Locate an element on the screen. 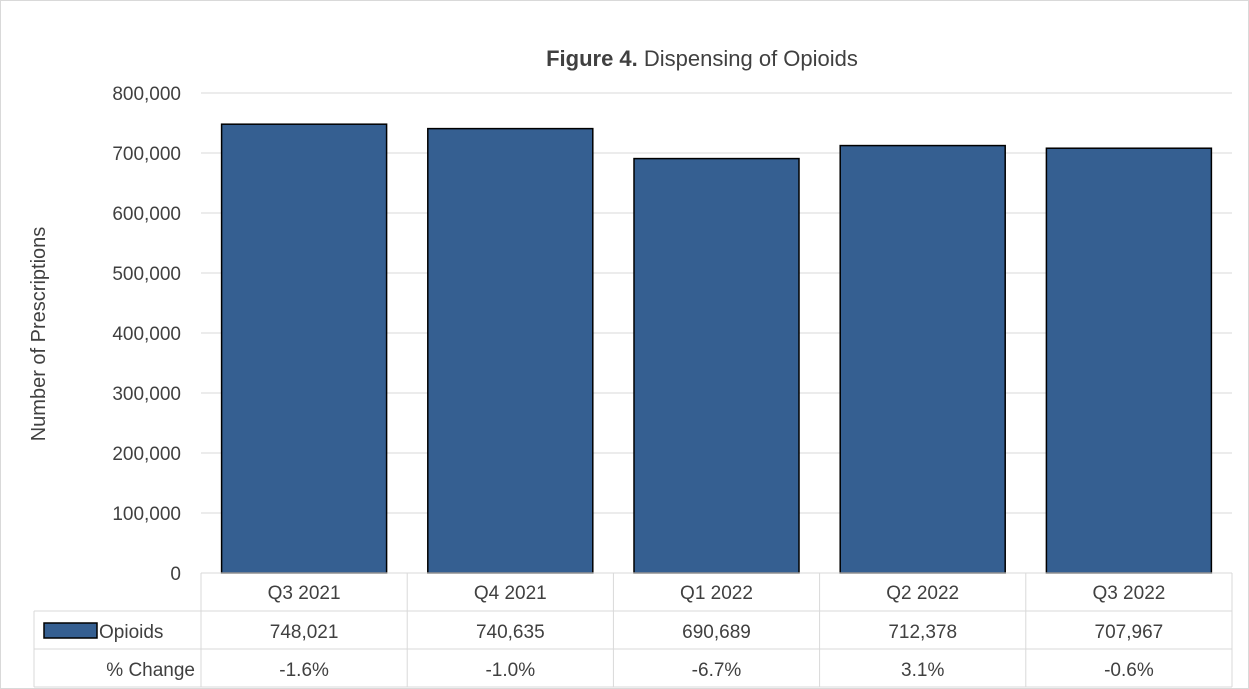 The image size is (1249, 689). table-cell: 748,021 is located at coordinates (304, 632).